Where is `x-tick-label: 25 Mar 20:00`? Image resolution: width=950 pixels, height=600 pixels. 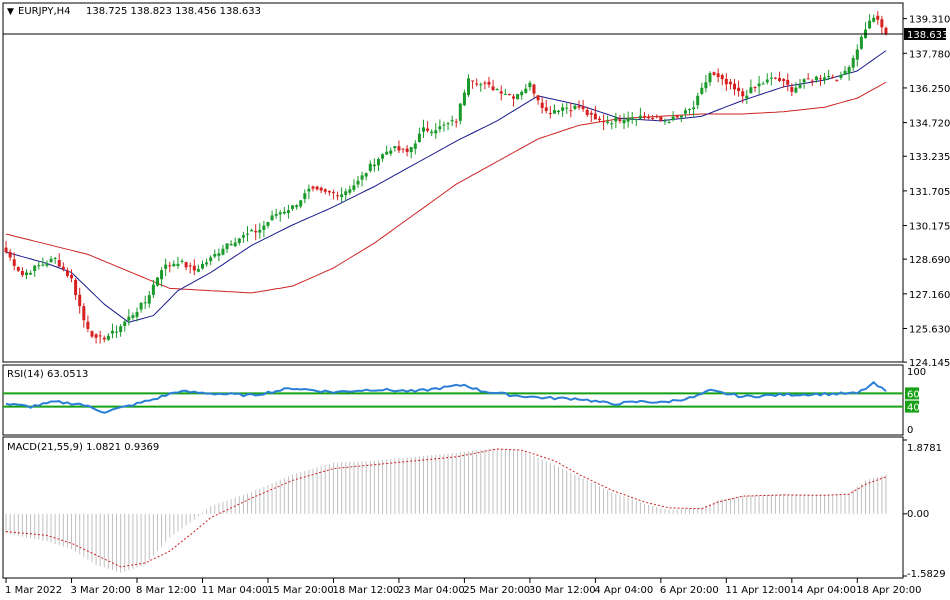
x-tick-label: 25 Mar 20:00 is located at coordinates (496, 590).